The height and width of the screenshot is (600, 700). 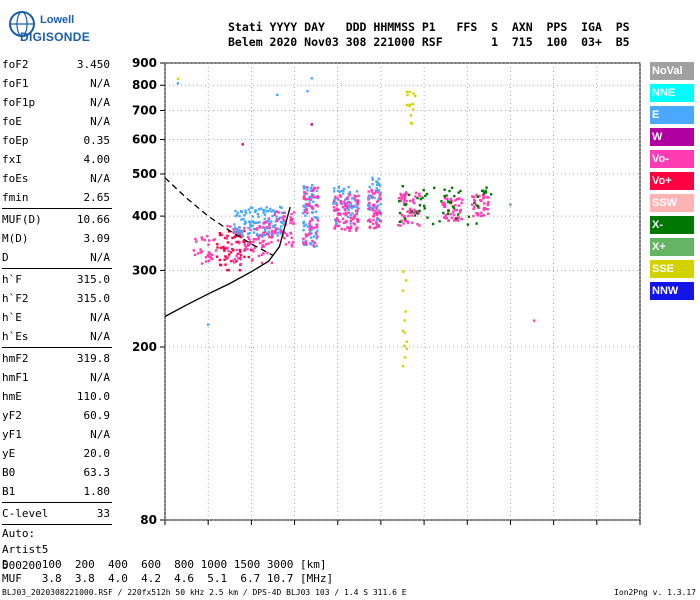 I want to click on param-row-hf: h`F 315.0, so click(x=57, y=279).